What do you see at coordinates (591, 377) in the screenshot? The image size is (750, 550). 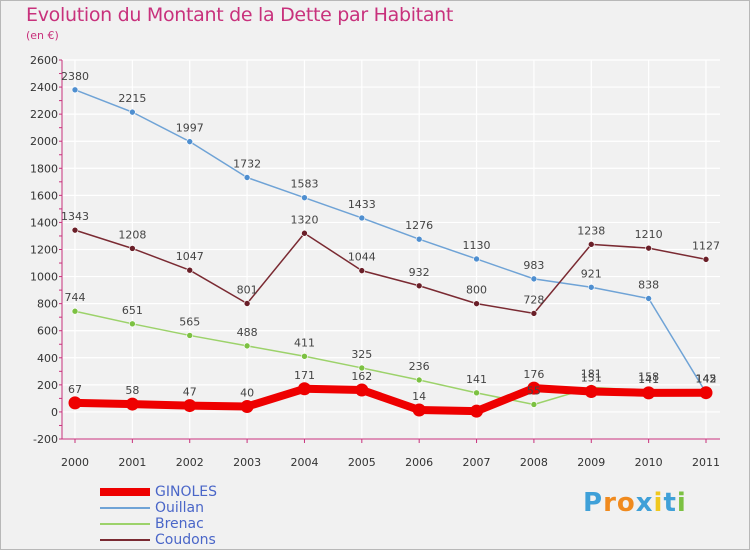 I see `data-label-ginoles: 151` at bounding box center [591, 377].